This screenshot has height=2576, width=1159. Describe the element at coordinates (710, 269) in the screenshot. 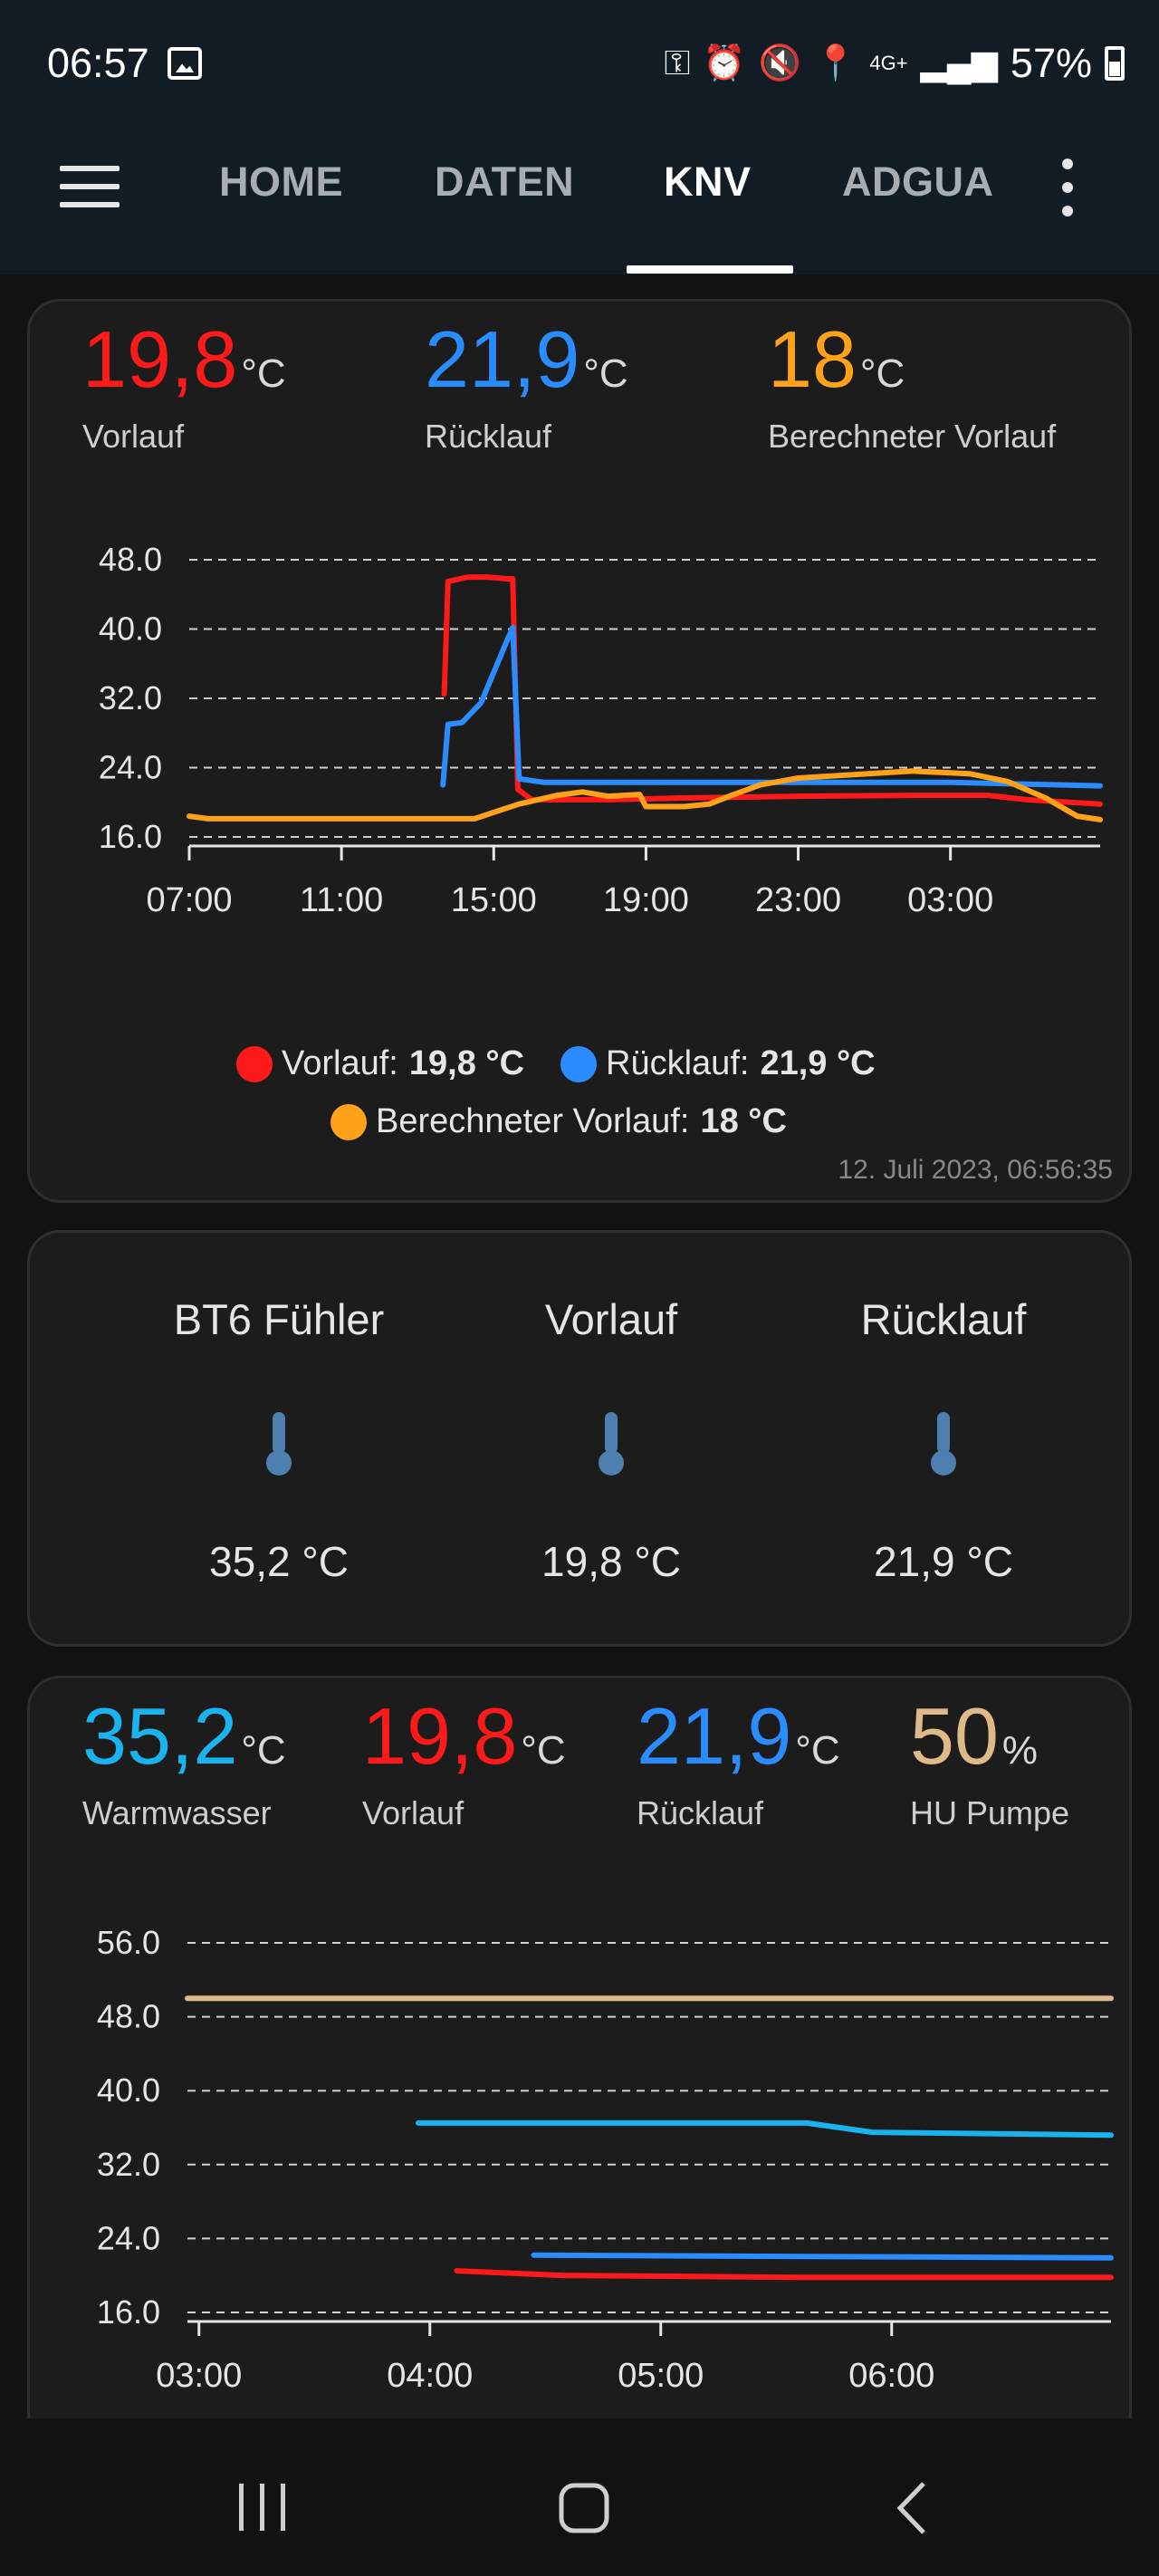

I see `active-tab-indicator` at that location.